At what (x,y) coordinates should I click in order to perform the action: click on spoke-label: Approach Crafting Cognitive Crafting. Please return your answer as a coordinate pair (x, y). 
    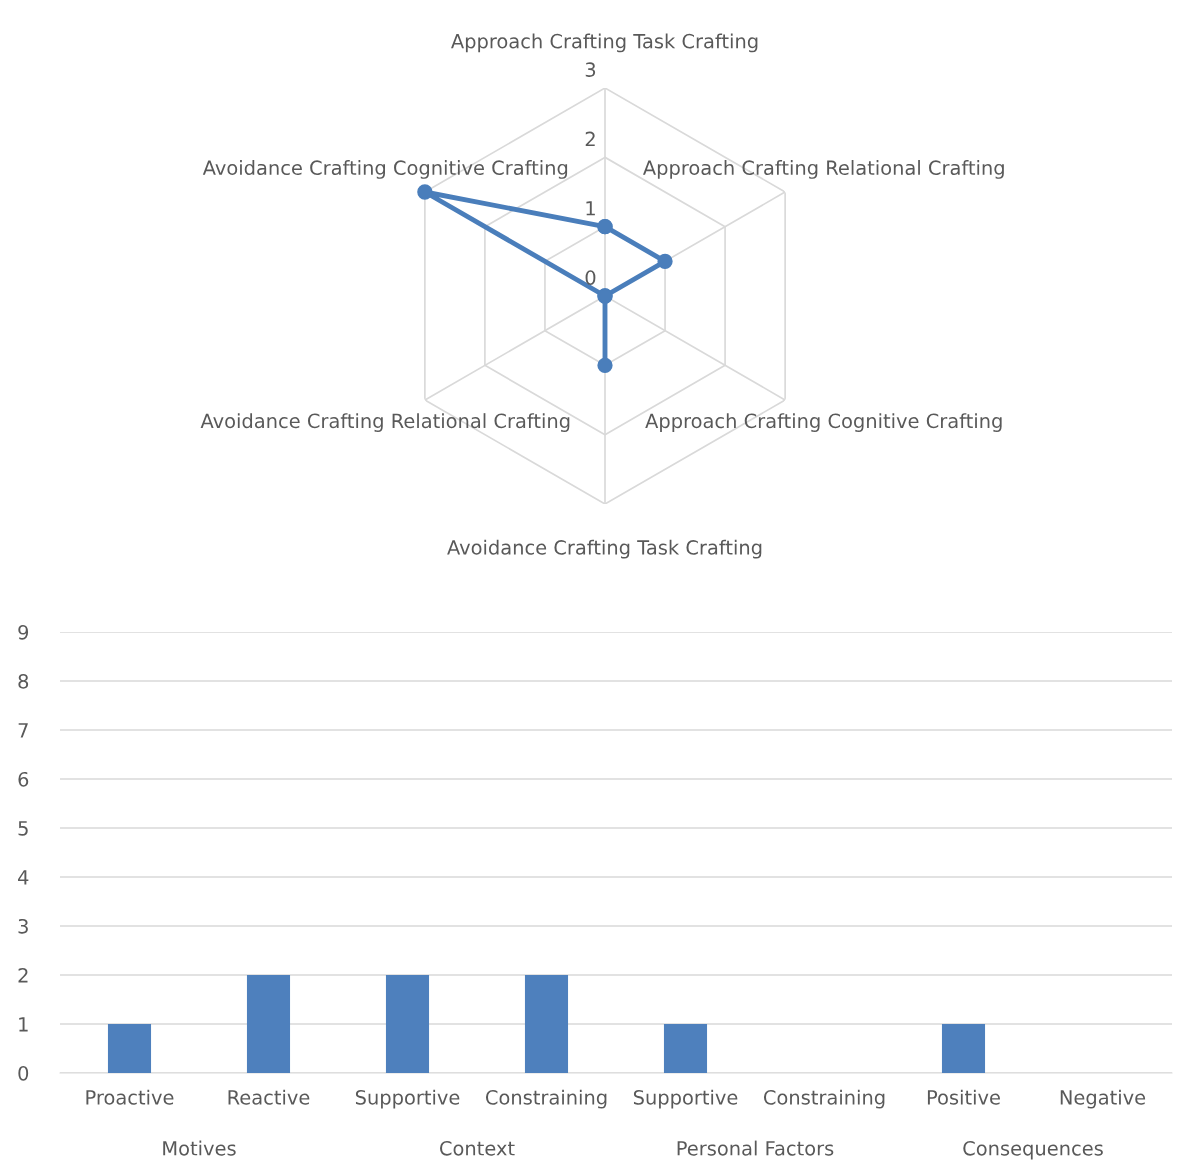
    Looking at the image, I should click on (823, 422).